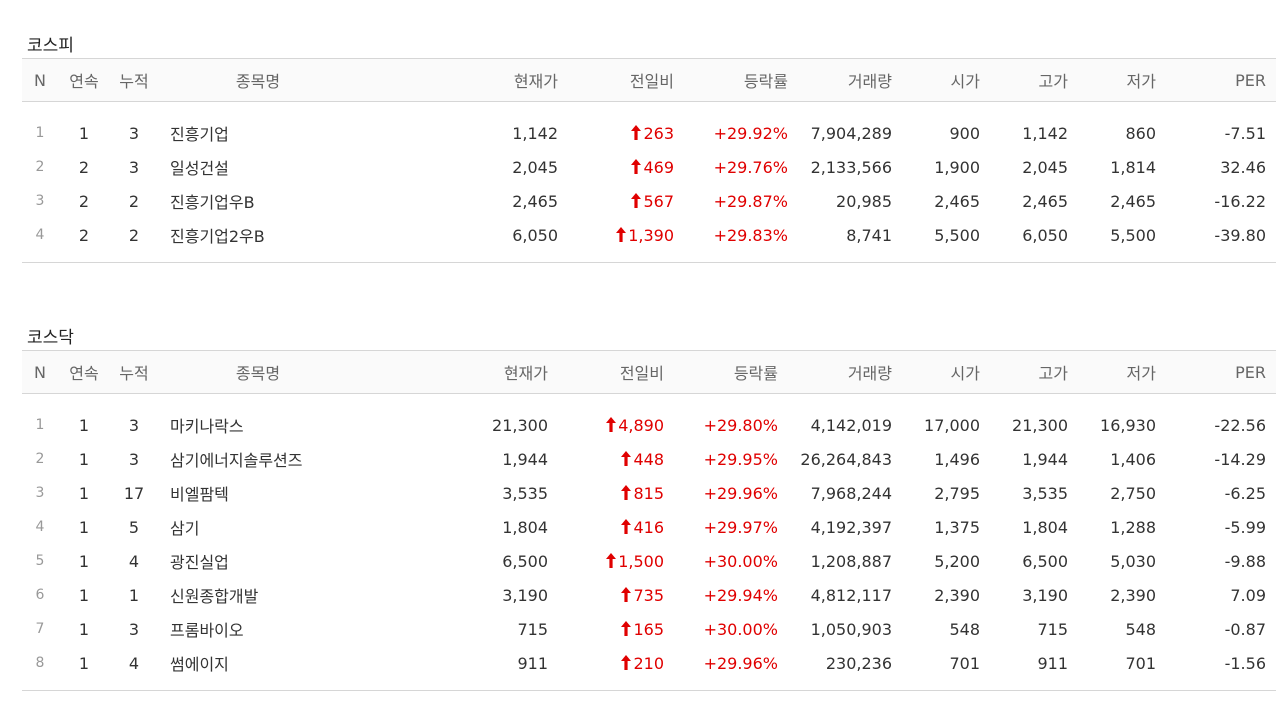  What do you see at coordinates (199, 664) in the screenshot?
I see `stock-name-link: 썸에이지` at bounding box center [199, 664].